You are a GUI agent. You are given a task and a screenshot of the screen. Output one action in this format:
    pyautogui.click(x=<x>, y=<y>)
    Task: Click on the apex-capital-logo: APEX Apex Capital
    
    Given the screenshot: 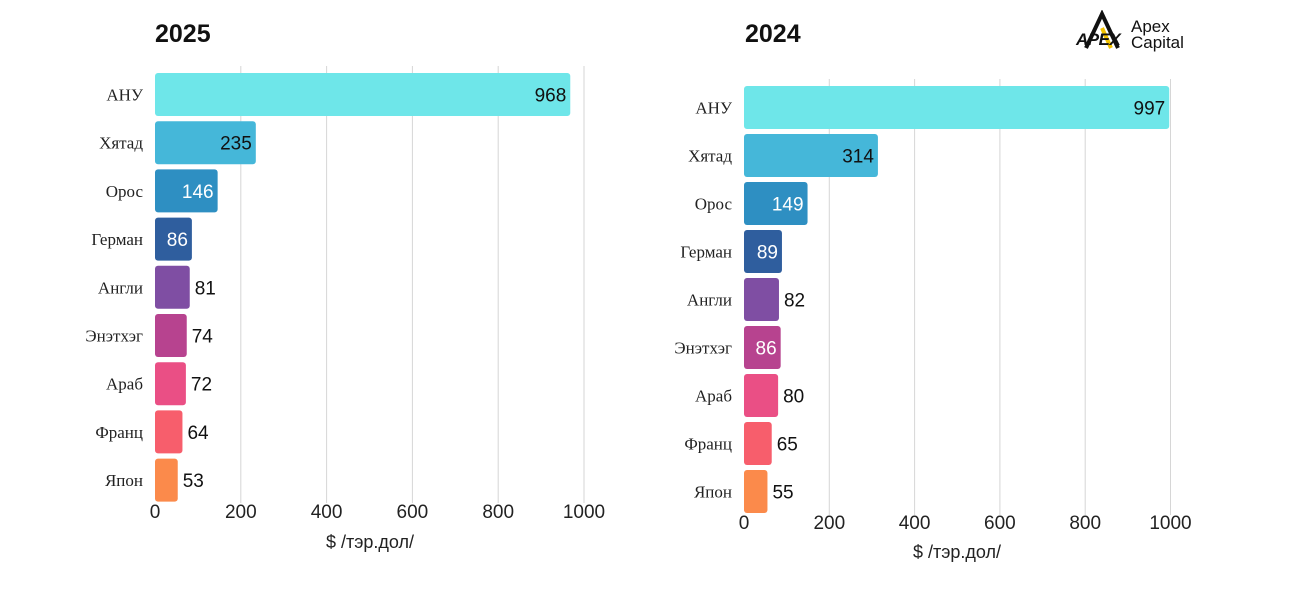 What is the action you would take?
    pyautogui.click(x=1141, y=32)
    